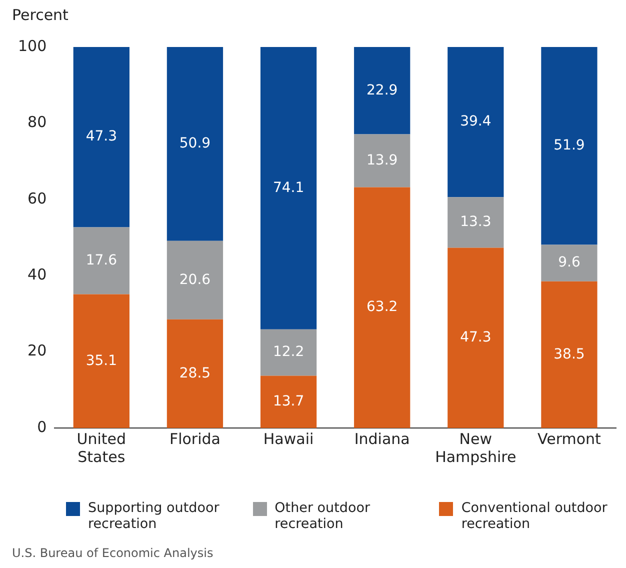 This screenshot has width=626, height=568. What do you see at coordinates (154, 516) in the screenshot?
I see `legend-label: Supporting outdoor recreation` at bounding box center [154, 516].